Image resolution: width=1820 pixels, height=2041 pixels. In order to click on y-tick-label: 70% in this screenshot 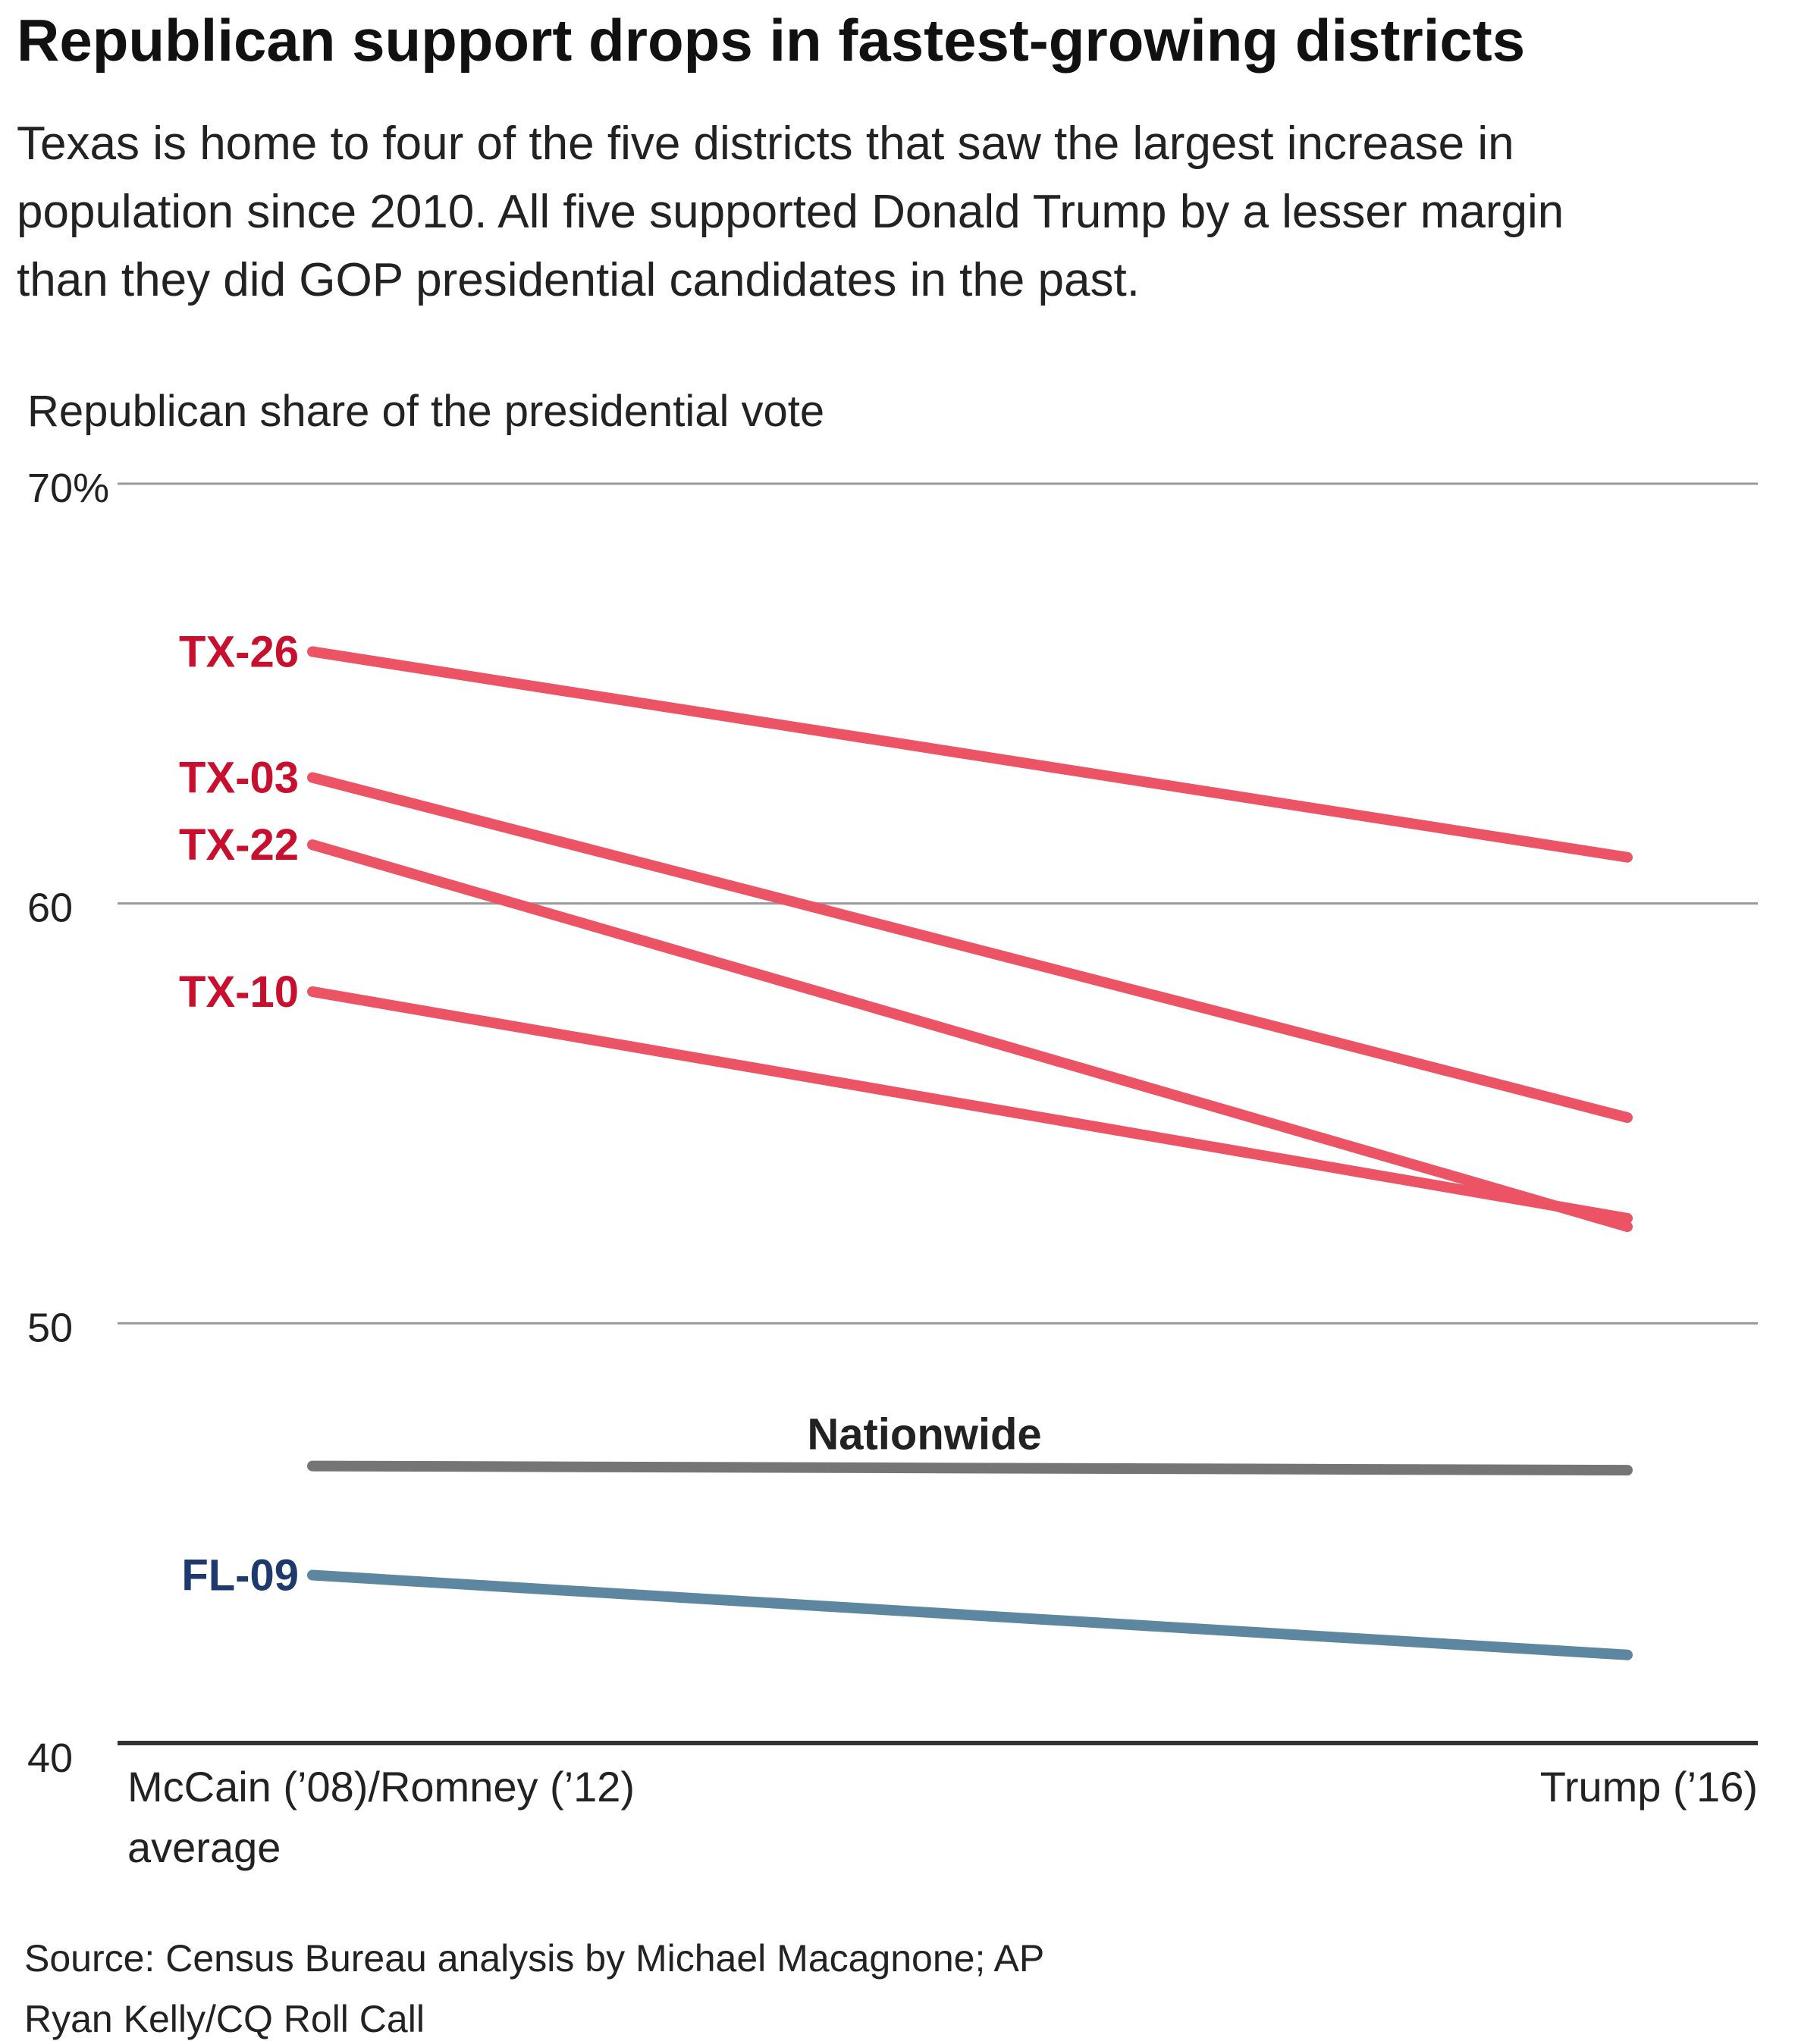, I will do `click(68, 488)`.